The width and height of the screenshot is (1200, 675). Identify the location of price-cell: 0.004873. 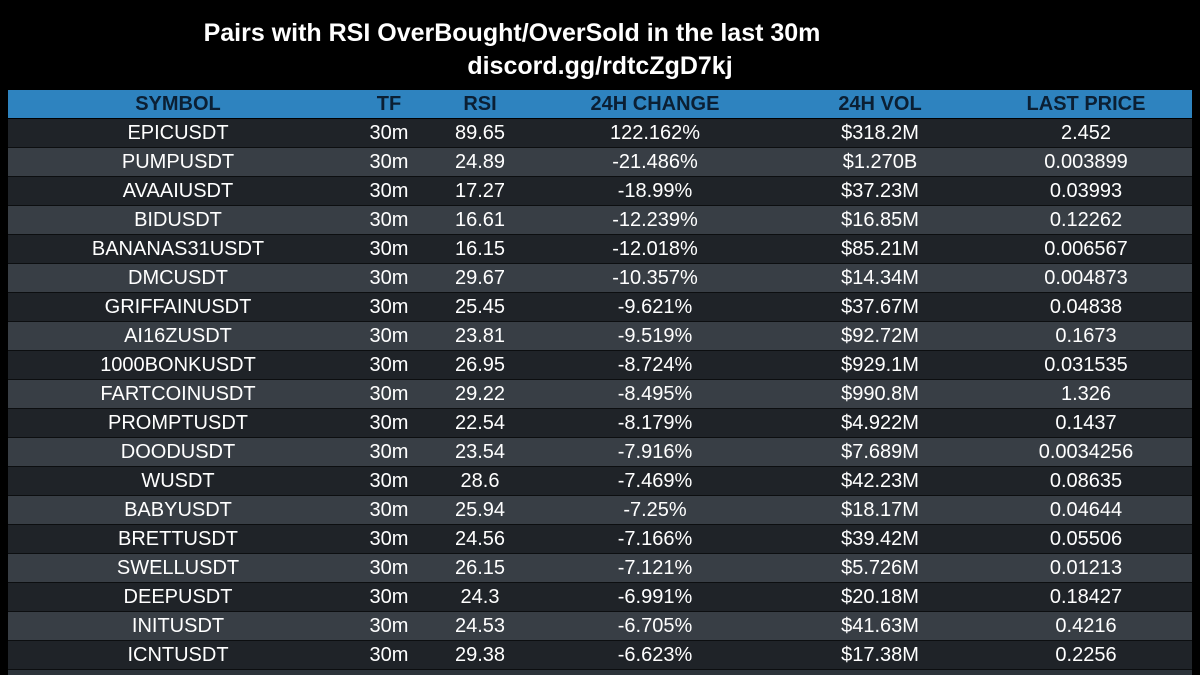
(1086, 278).